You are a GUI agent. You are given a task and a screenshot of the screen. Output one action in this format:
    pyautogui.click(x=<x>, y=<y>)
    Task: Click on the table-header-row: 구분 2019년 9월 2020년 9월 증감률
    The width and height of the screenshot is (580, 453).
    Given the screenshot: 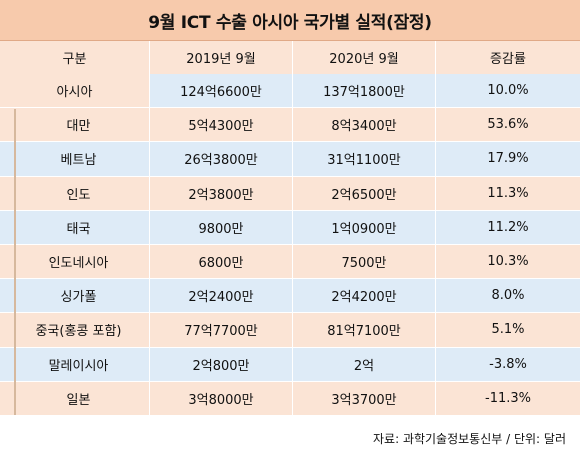 What is the action you would take?
    pyautogui.click(x=290, y=57)
    